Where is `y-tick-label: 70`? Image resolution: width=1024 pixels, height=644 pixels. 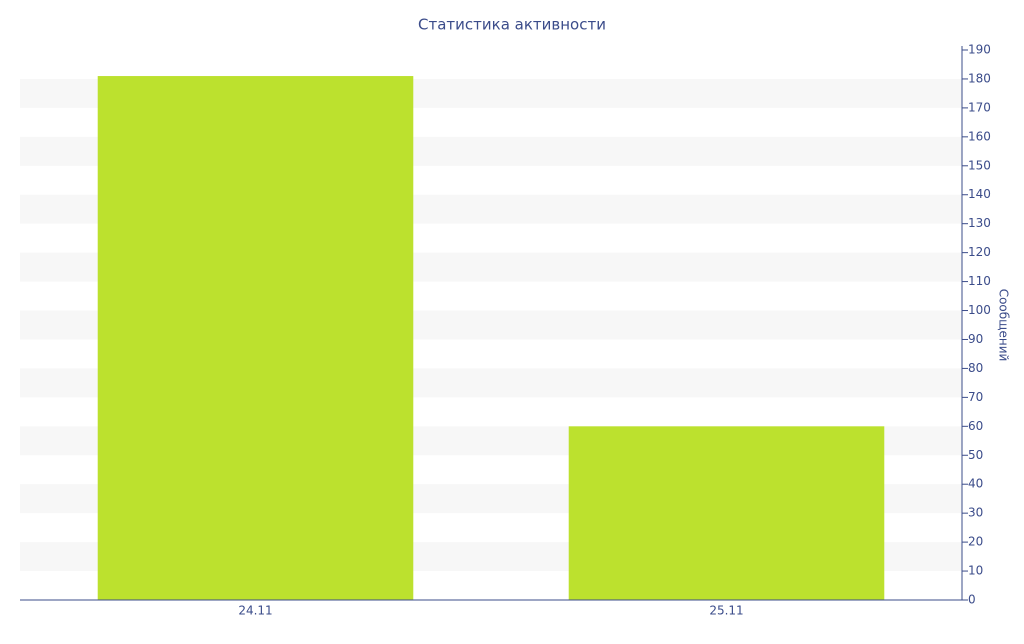 y-tick-label: 70 is located at coordinates (975, 397).